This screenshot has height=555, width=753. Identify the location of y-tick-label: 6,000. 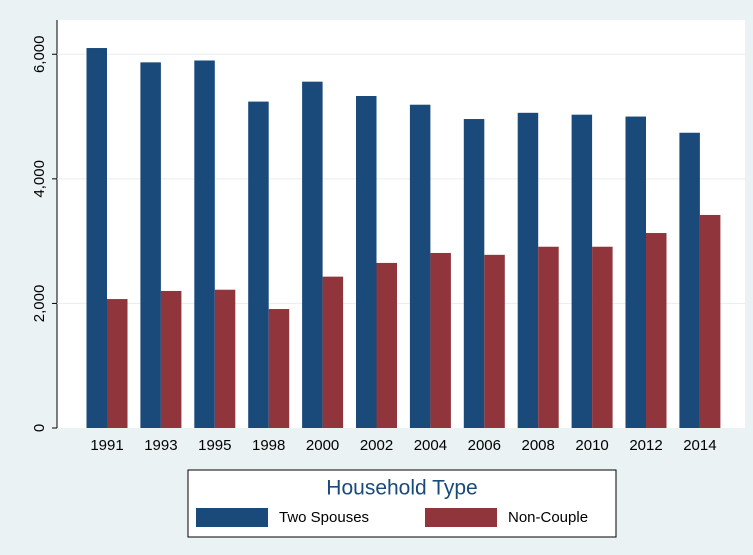
(39, 54).